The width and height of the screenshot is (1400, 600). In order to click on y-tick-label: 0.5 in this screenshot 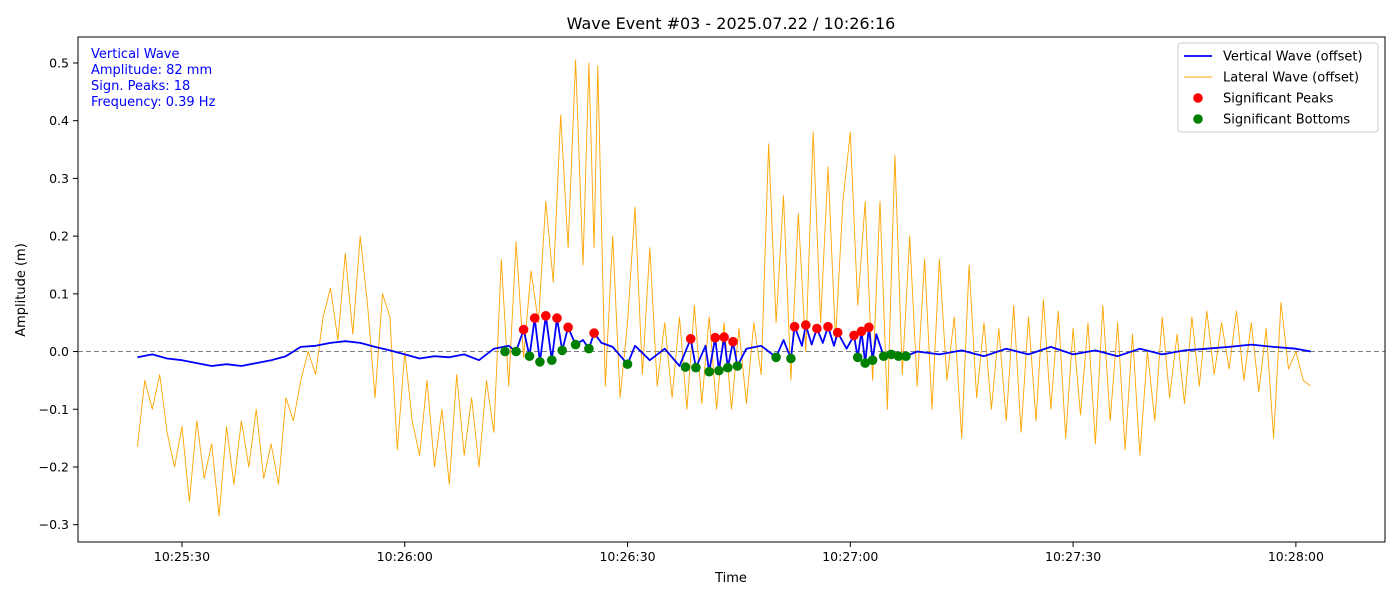, I will do `click(59, 62)`.